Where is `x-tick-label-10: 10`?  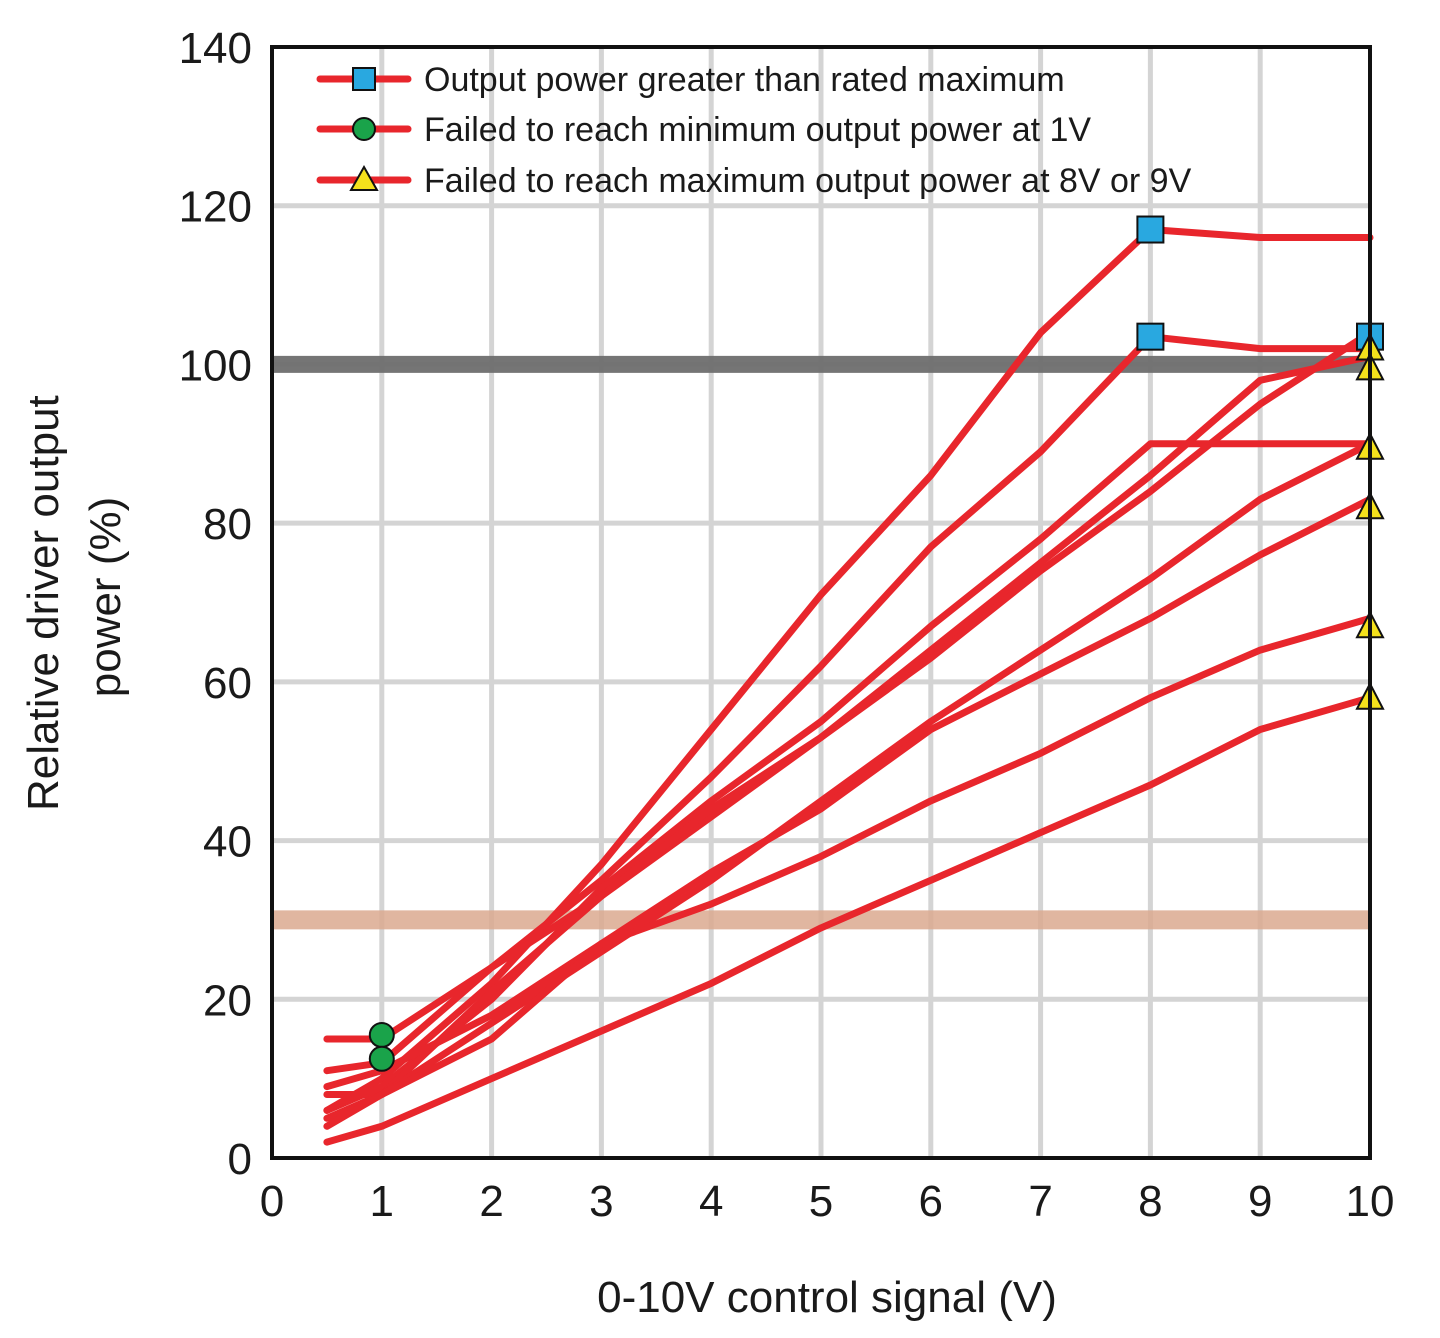
x-tick-label-10: 10 is located at coordinates (1370, 1201).